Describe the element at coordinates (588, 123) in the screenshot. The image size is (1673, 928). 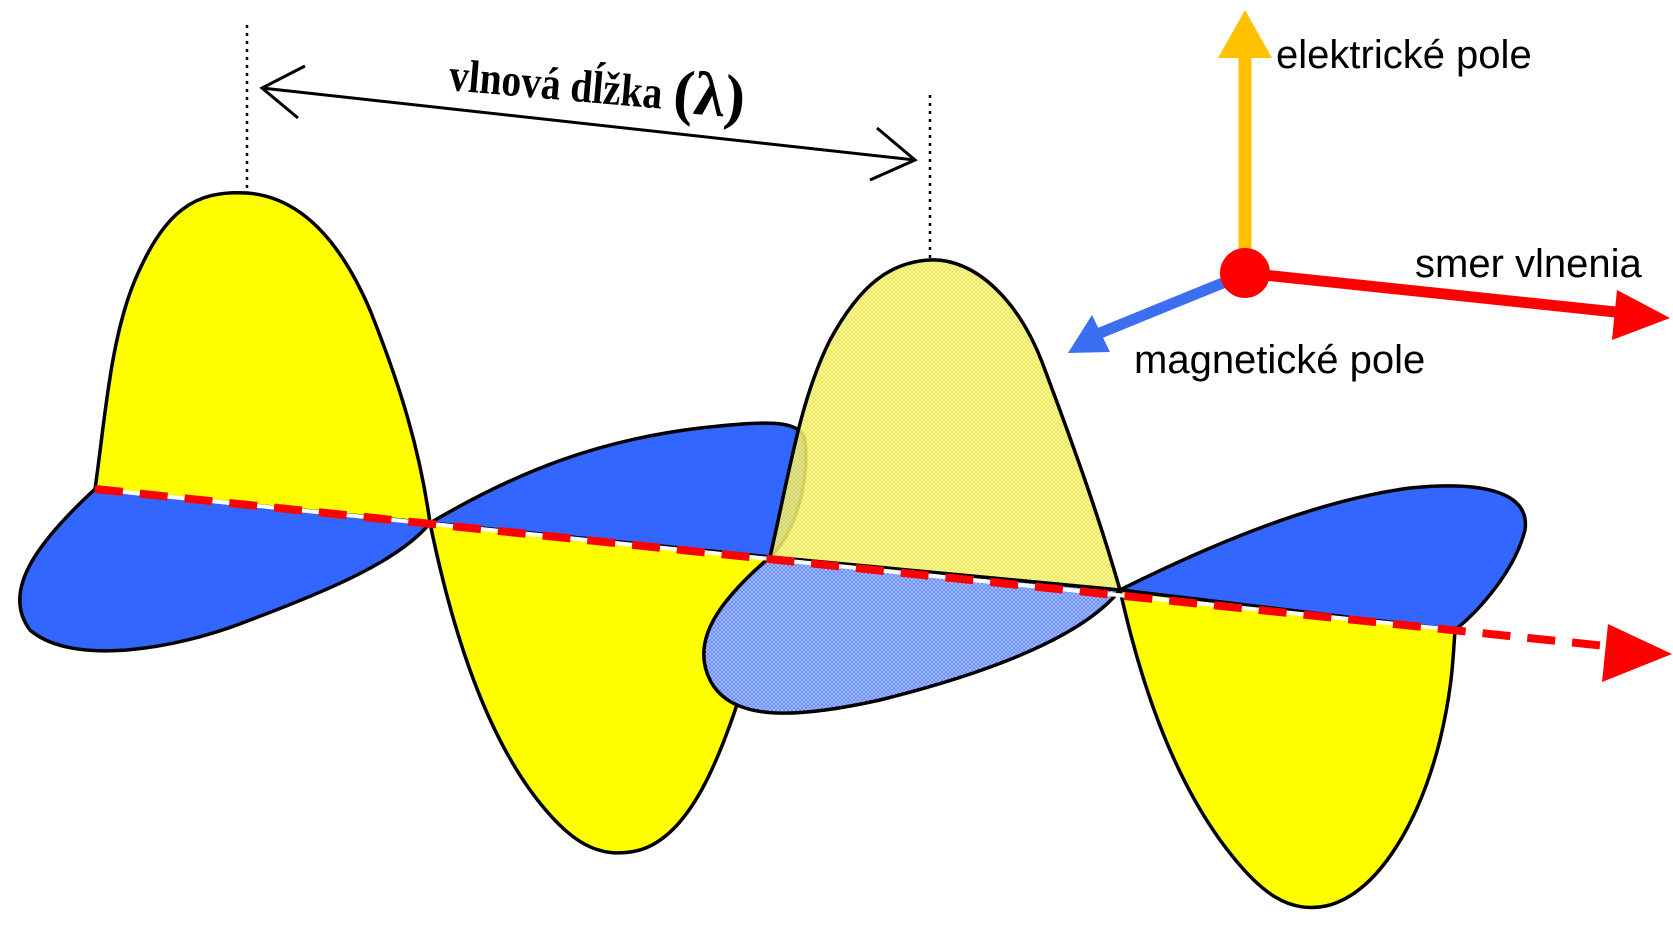
I see `wavelength-arrow` at that location.